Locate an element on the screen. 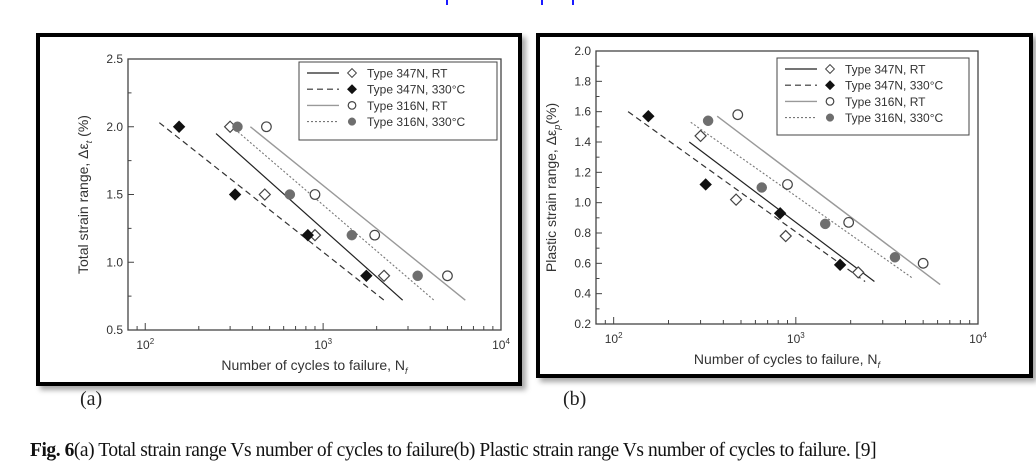 This screenshot has width=1036, height=476. panel-label-b: (b) is located at coordinates (575, 399).